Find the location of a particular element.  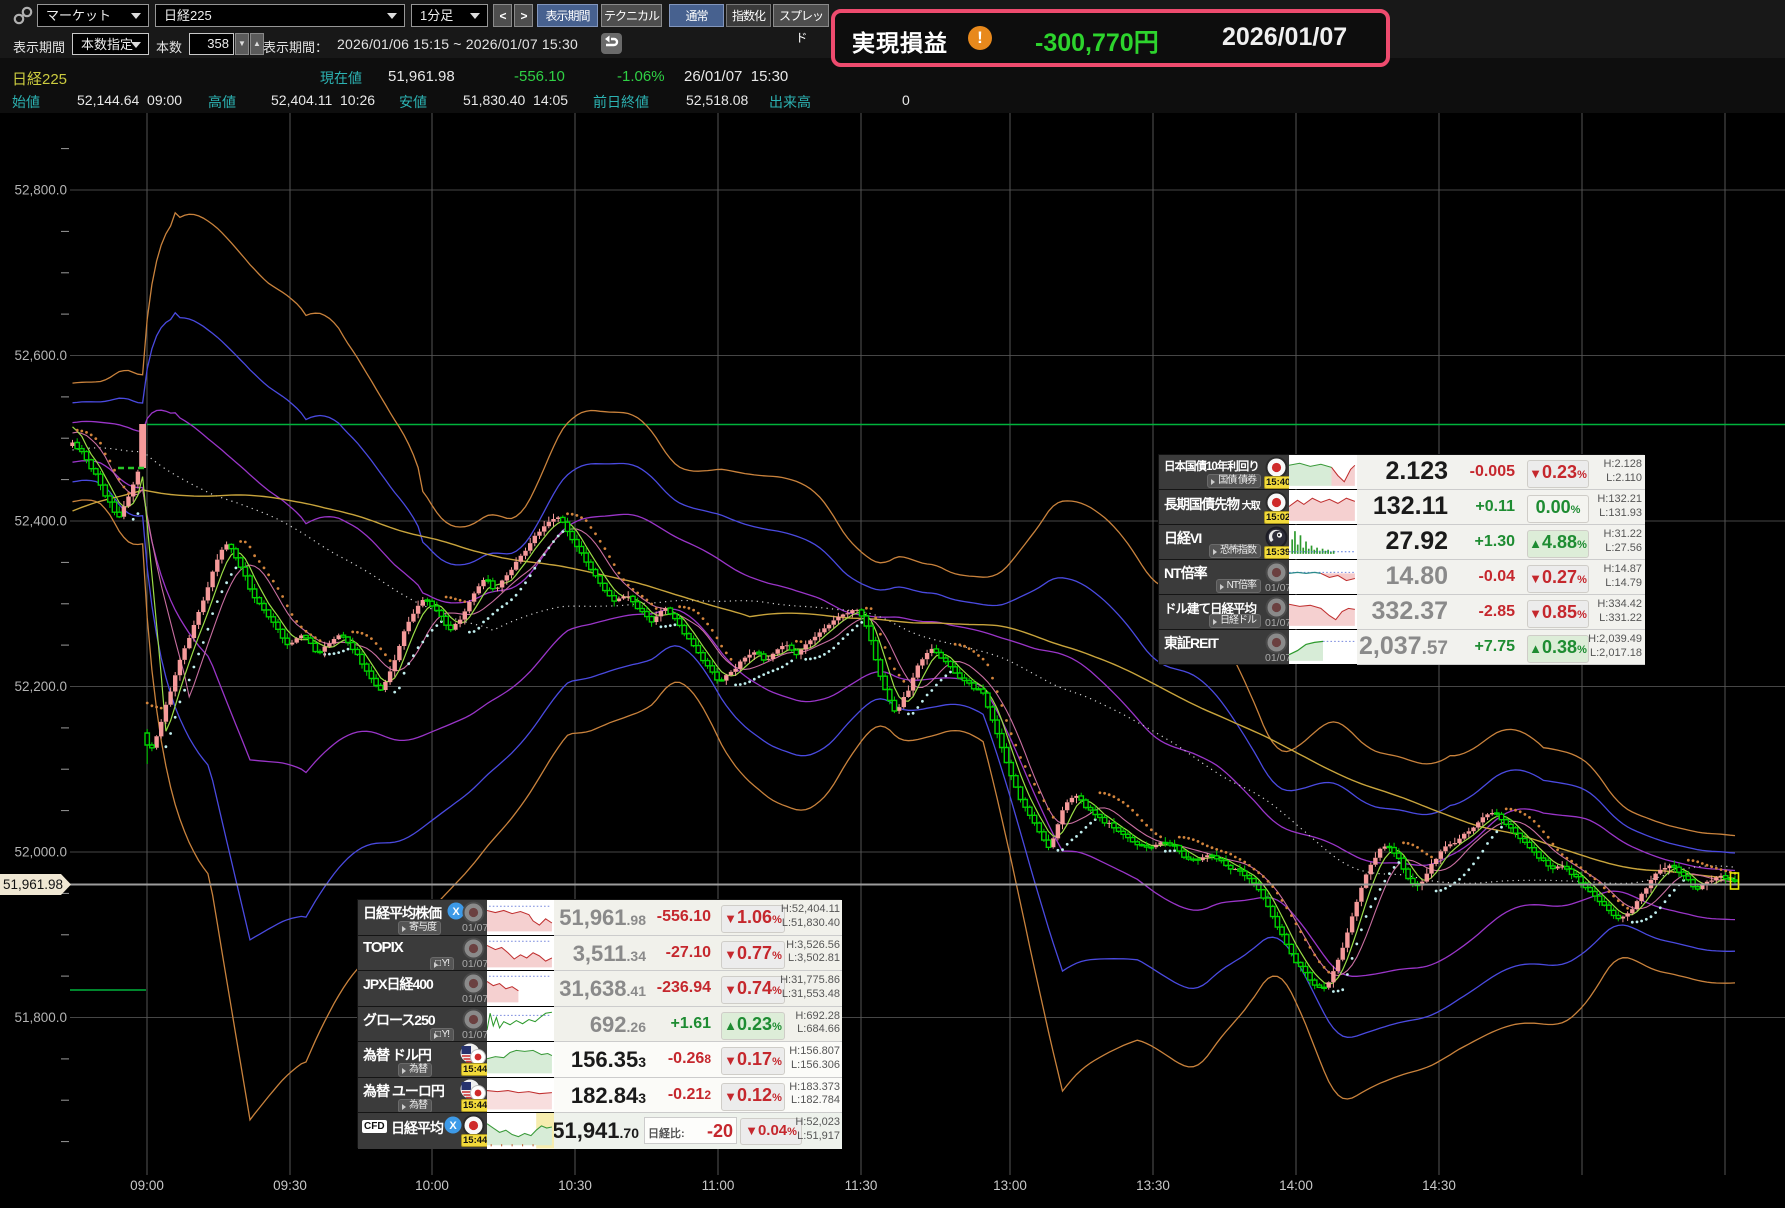

svg-text: 14:30 is located at coordinates (1439, 1185).